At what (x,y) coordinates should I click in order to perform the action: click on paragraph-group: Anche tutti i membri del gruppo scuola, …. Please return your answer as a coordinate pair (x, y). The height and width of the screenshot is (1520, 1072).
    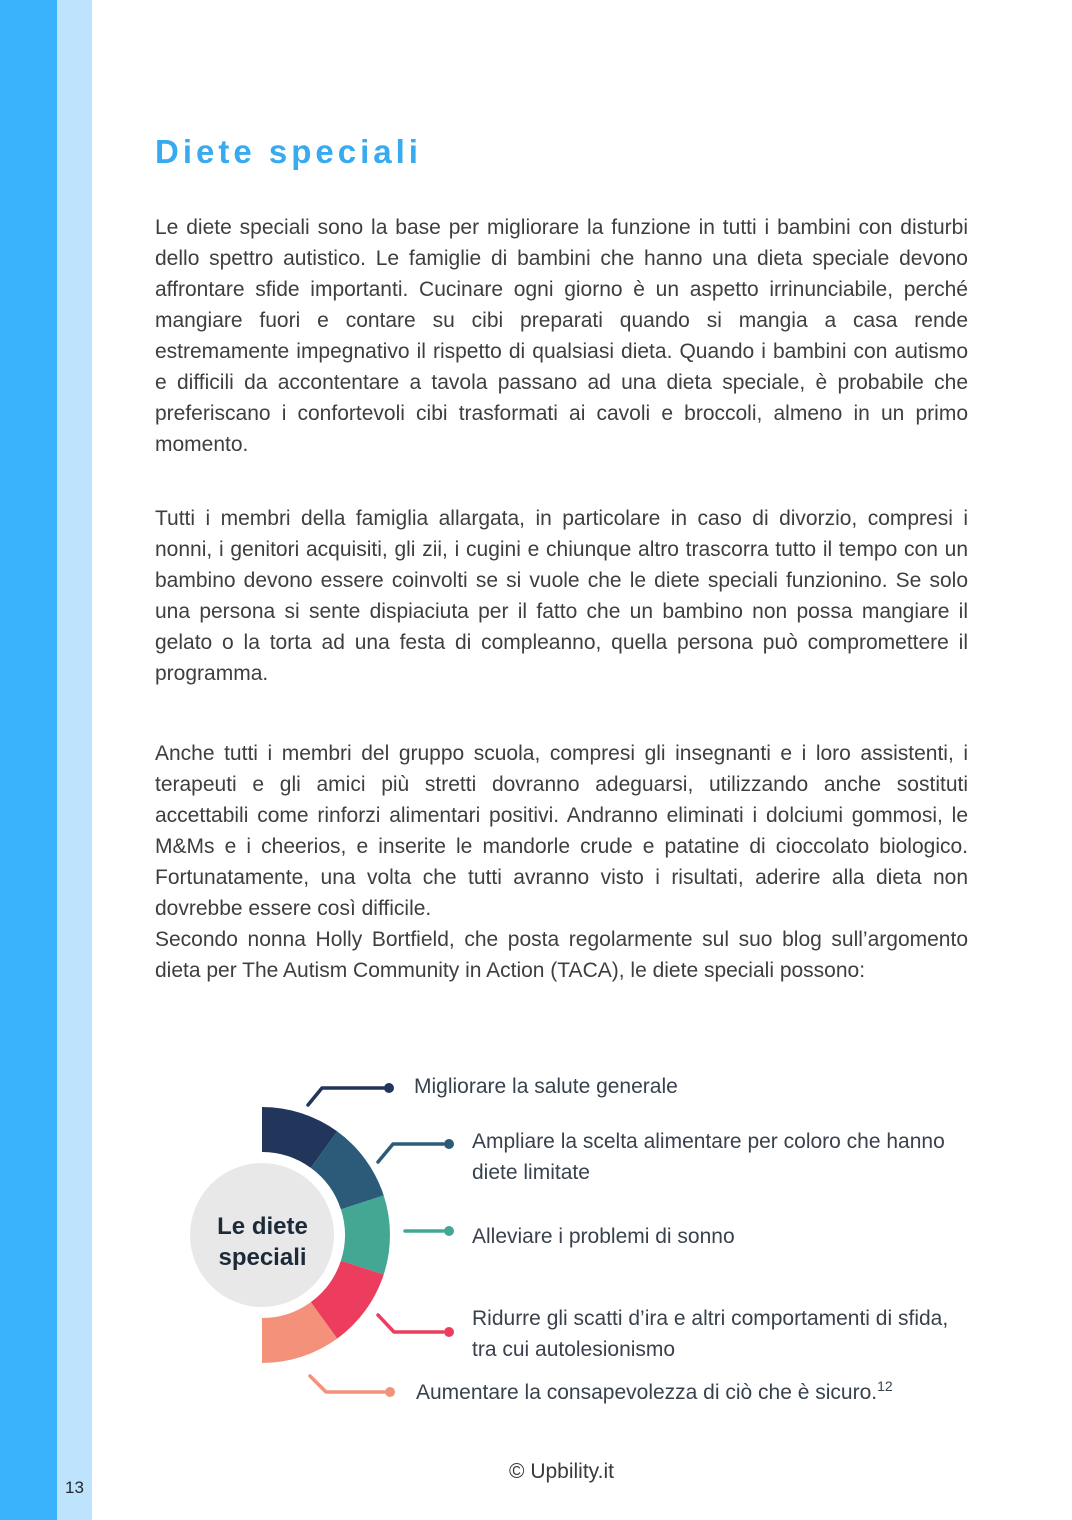
    Looking at the image, I should click on (561, 862).